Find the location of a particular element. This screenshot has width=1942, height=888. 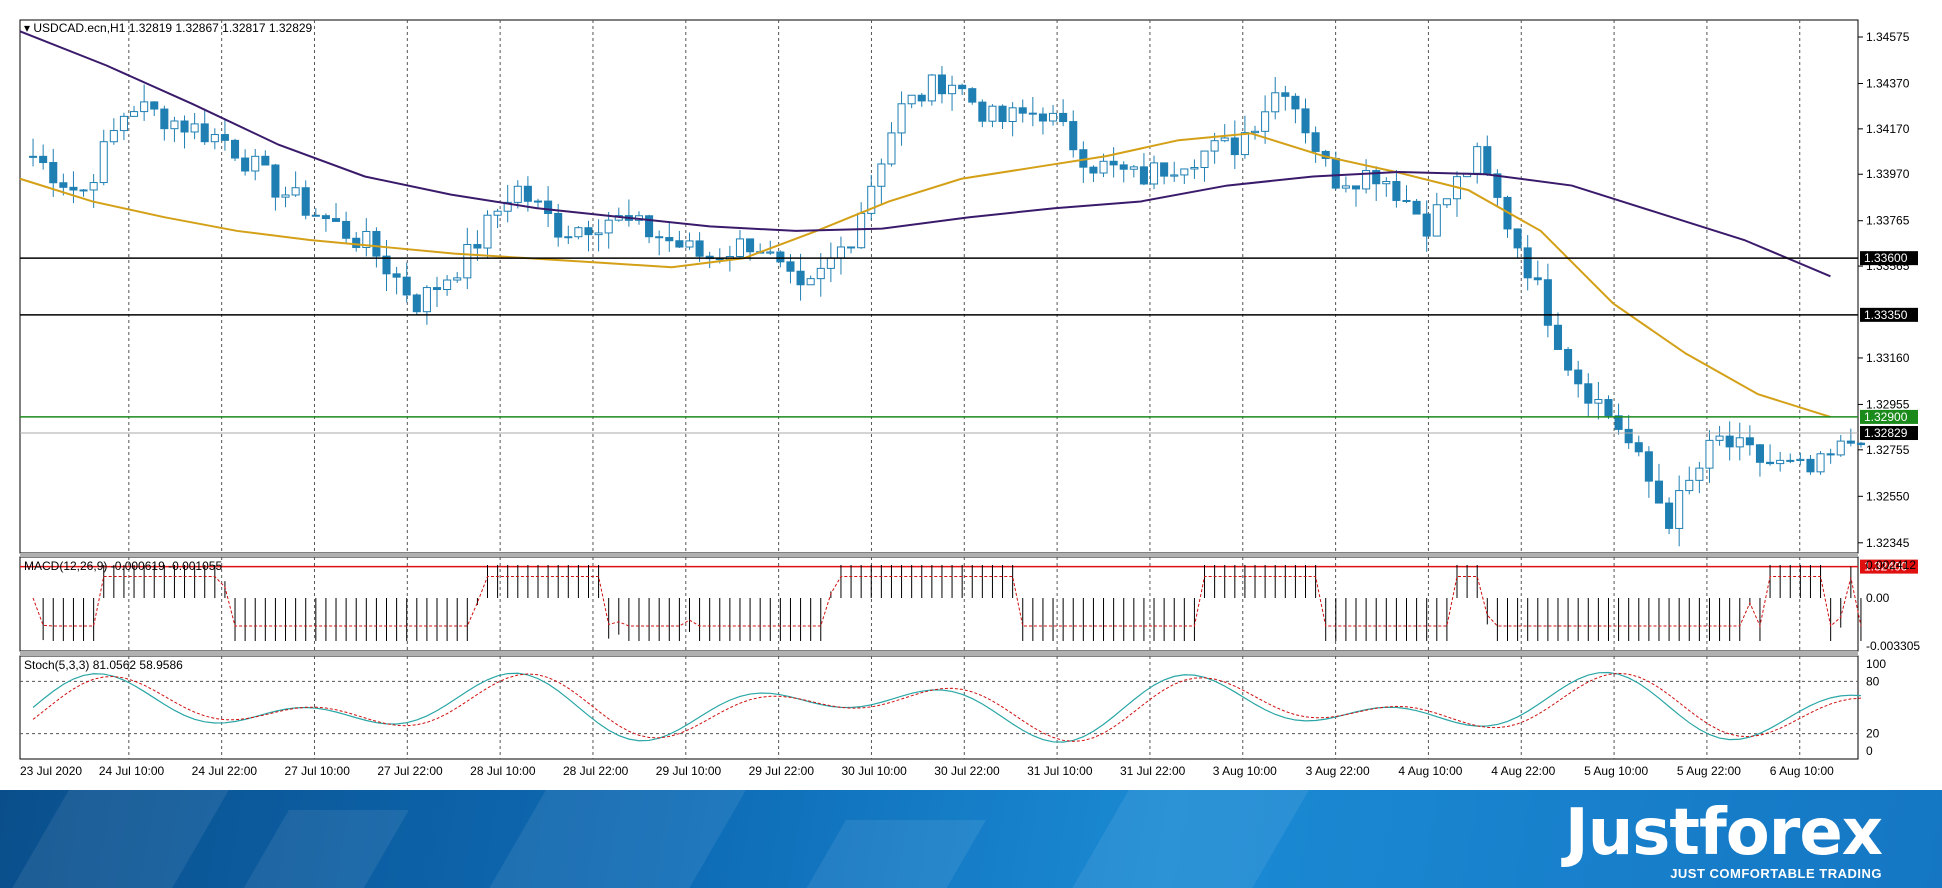

x-tick-label: 3 Aug 10:00 is located at coordinates (1245, 771).